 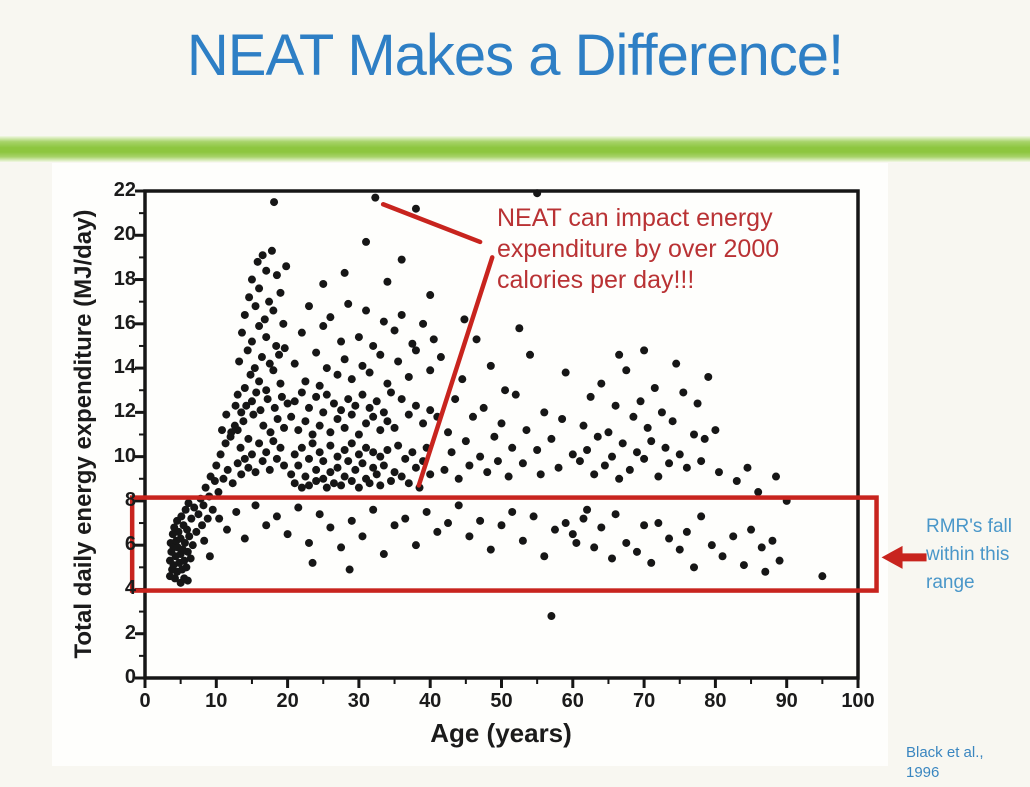 What do you see at coordinates (786, 701) in the screenshot?
I see `x-tick-label: 90` at bounding box center [786, 701].